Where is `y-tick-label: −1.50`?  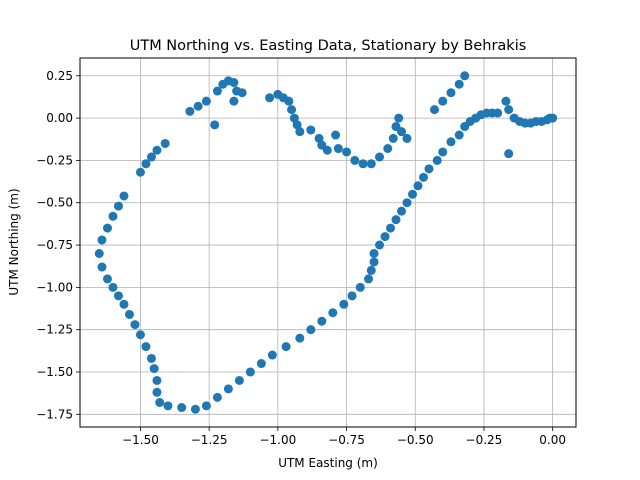 y-tick-label: −1.50 is located at coordinates (54, 372).